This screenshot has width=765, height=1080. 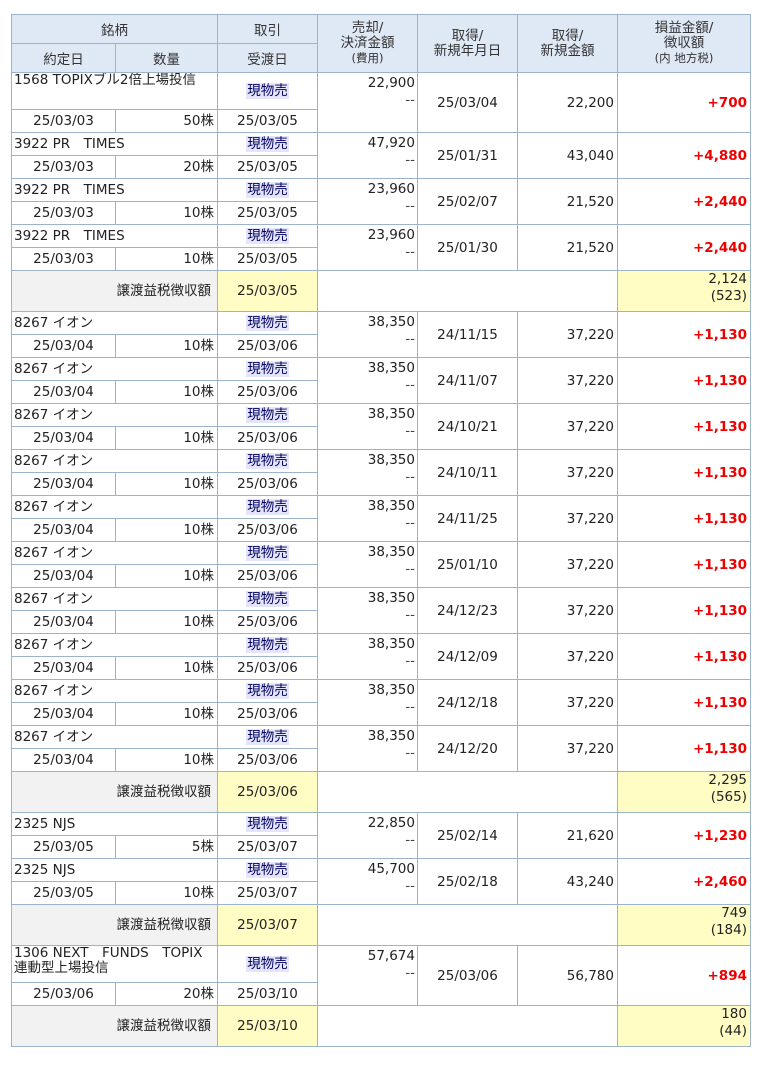 I want to click on acquisition-date: 25/02/07, so click(x=467, y=201).